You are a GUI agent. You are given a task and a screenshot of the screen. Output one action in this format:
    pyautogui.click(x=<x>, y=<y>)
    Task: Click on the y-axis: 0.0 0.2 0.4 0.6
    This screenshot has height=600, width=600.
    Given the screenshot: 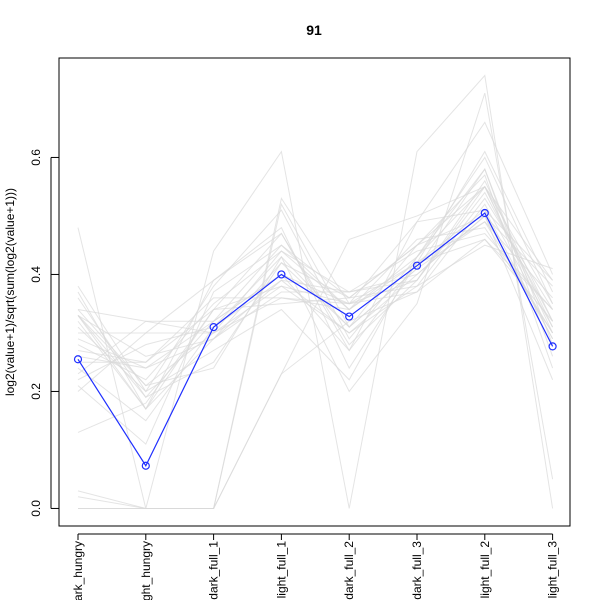 What is the action you would take?
    pyautogui.click(x=44, y=333)
    